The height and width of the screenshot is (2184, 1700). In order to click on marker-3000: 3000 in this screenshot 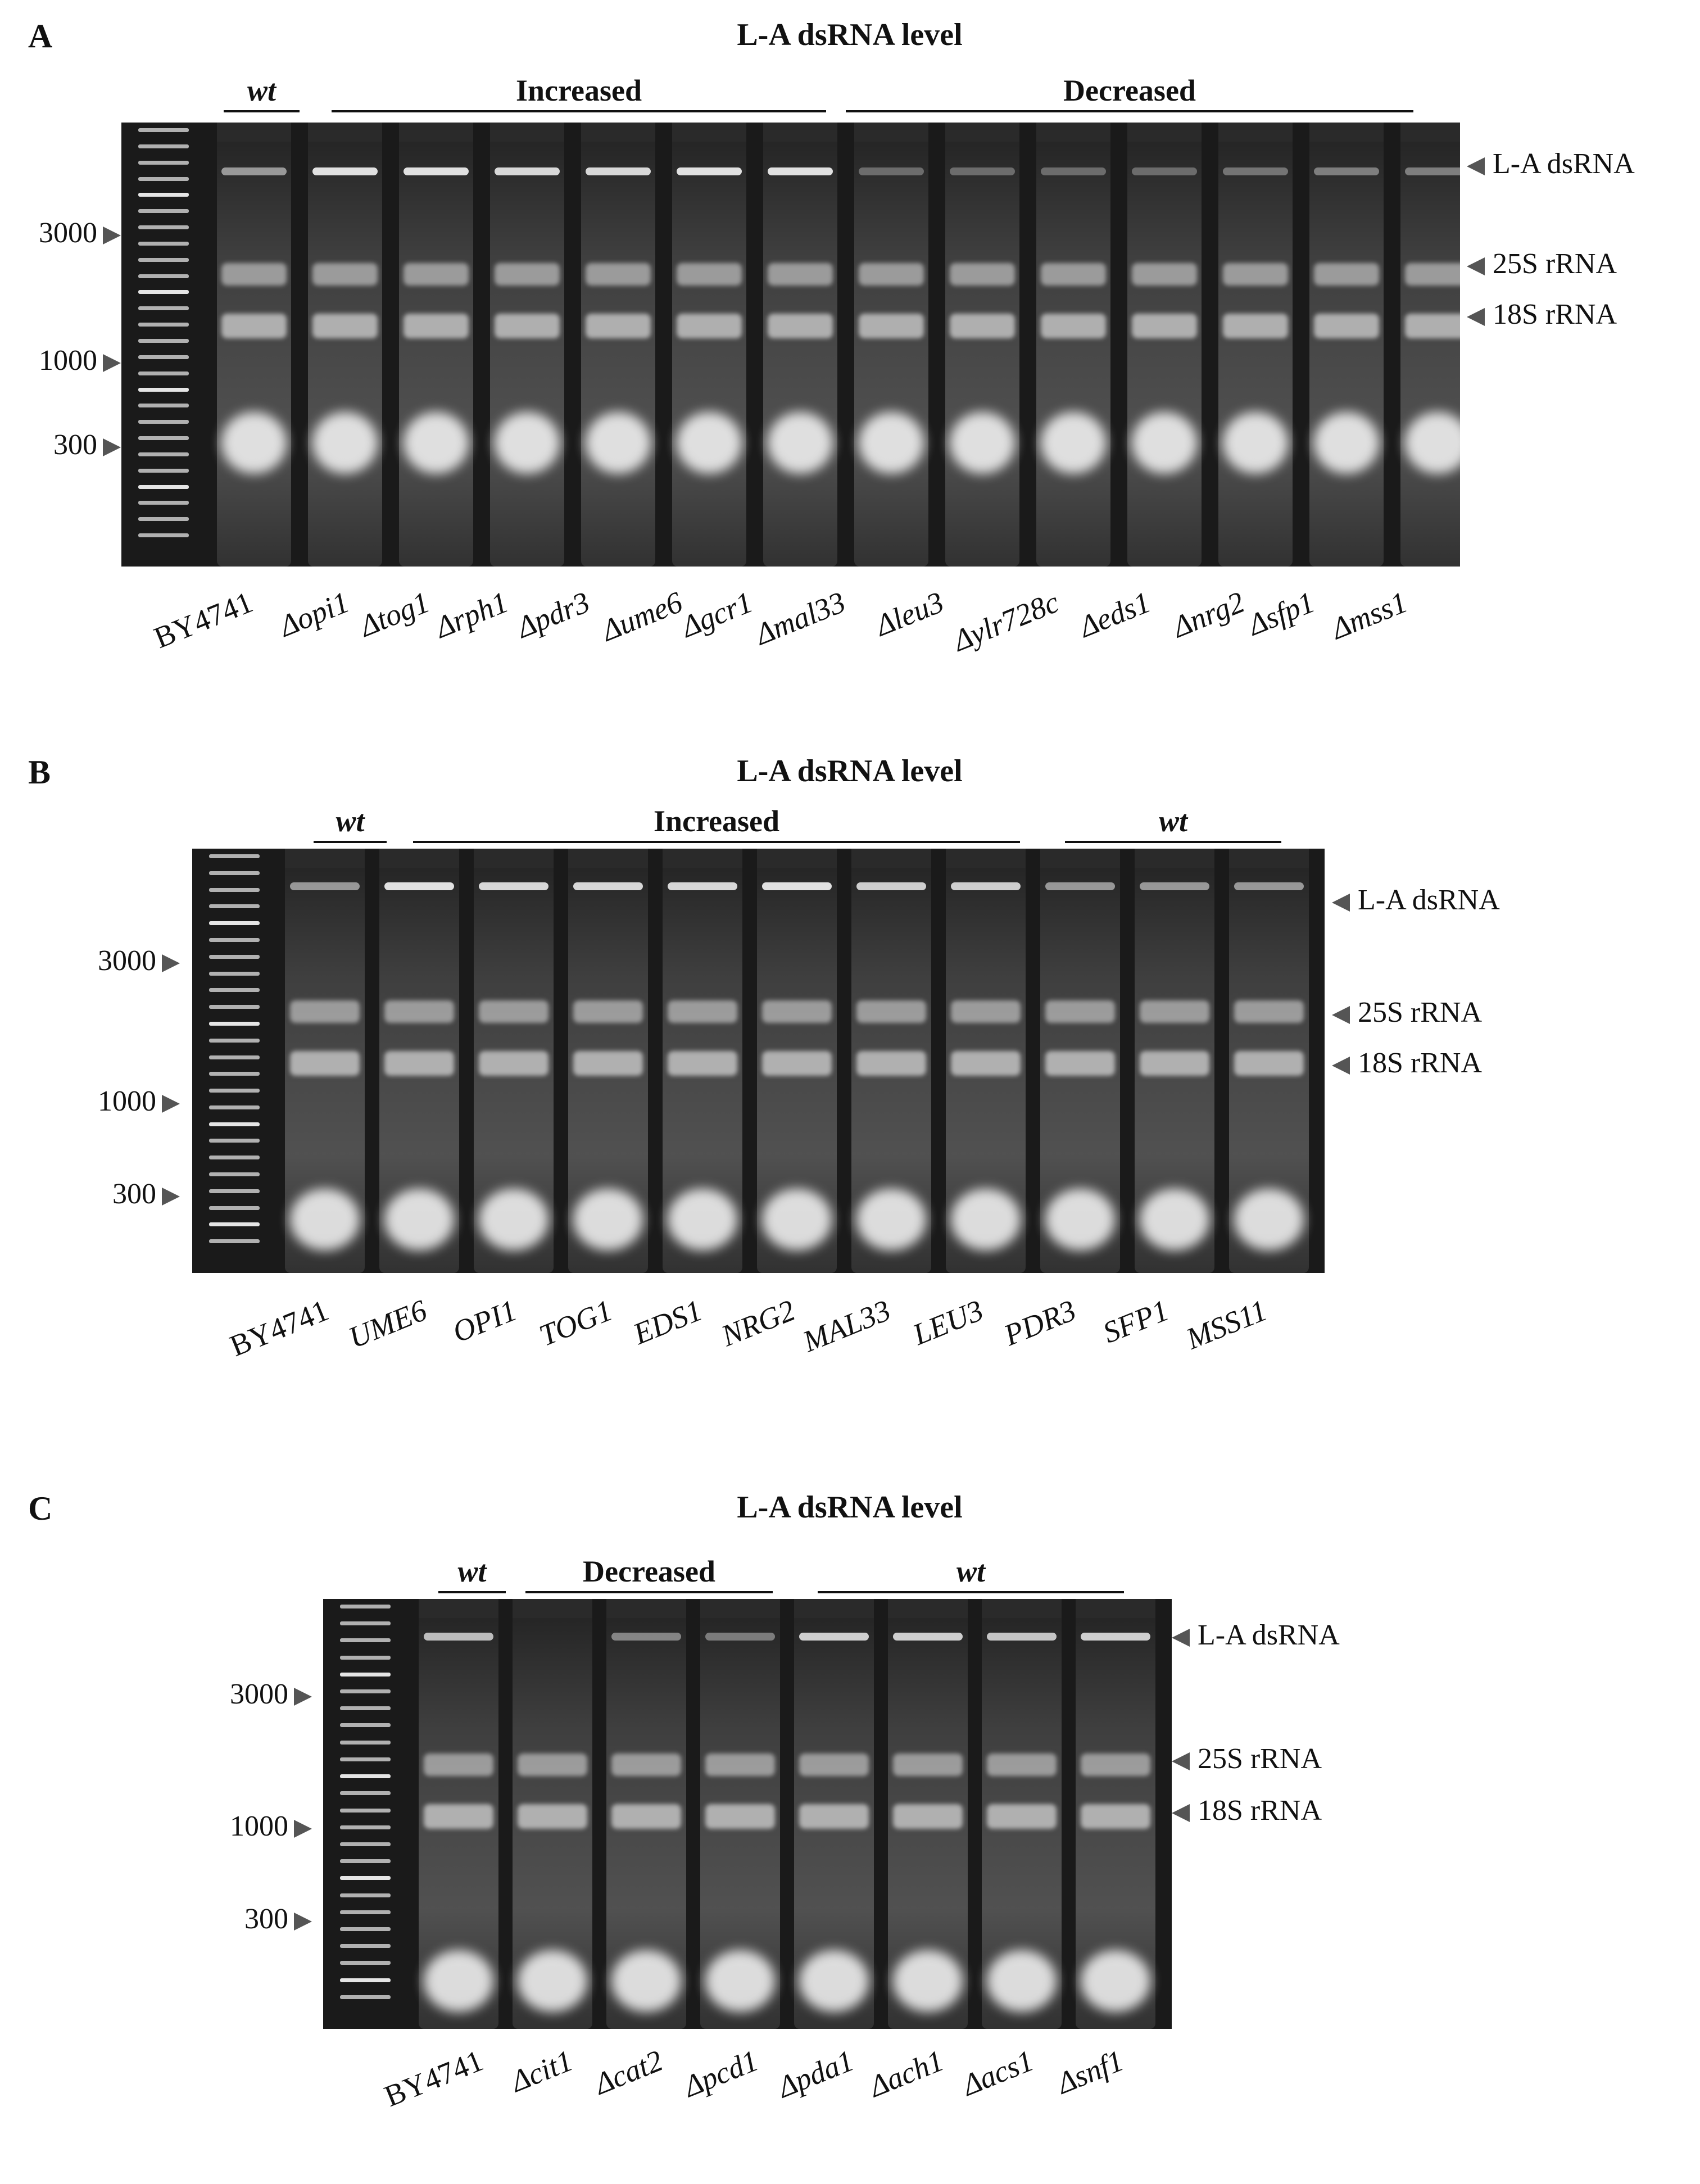, I will do `click(139, 960)`.